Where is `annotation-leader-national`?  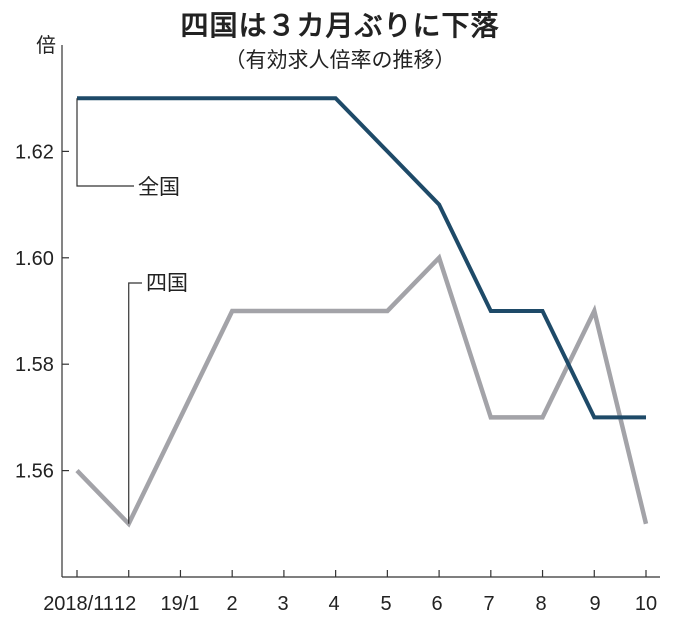 annotation-leader-national is located at coordinates (105, 142).